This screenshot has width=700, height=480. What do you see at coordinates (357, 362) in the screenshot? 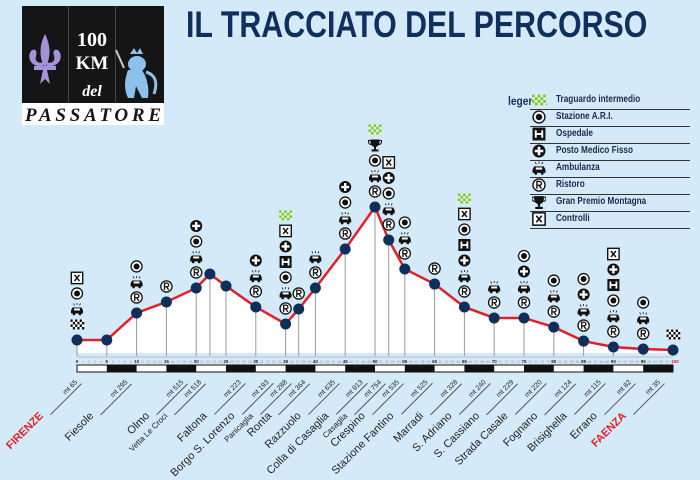
I see `km-tick-label: 47` at bounding box center [357, 362].